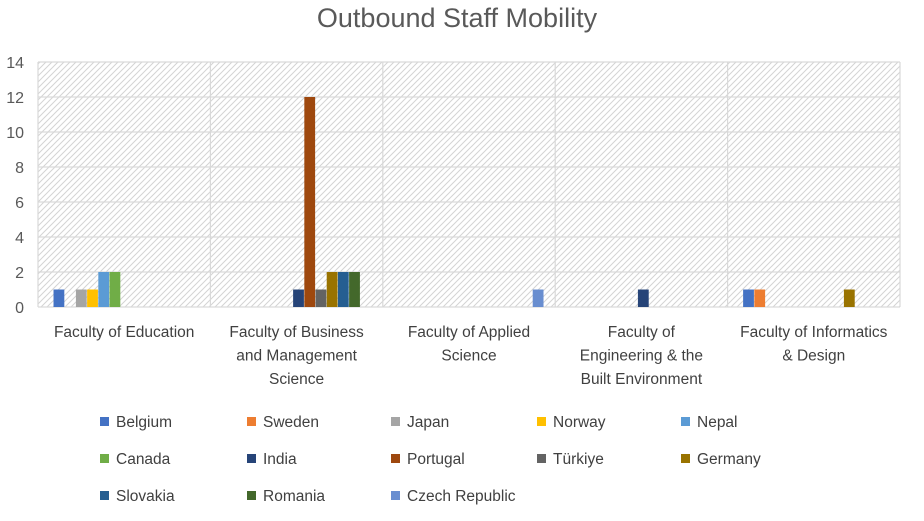 The image size is (924, 521). I want to click on category-label: Faculty of Applied Science, so click(469, 344).